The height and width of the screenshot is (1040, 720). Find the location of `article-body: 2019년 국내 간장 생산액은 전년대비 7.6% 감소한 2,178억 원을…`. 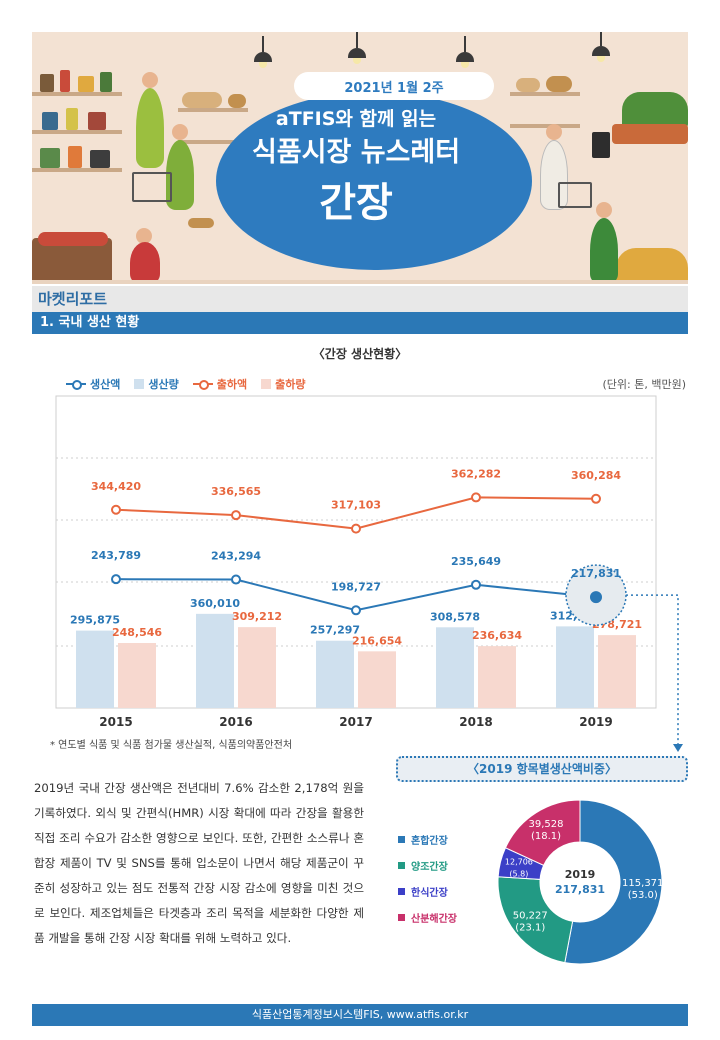

article-body: 2019년 국내 간장 생산액은 전년대비 7.6% 감소한 2,178억 원을… is located at coordinates (199, 863).